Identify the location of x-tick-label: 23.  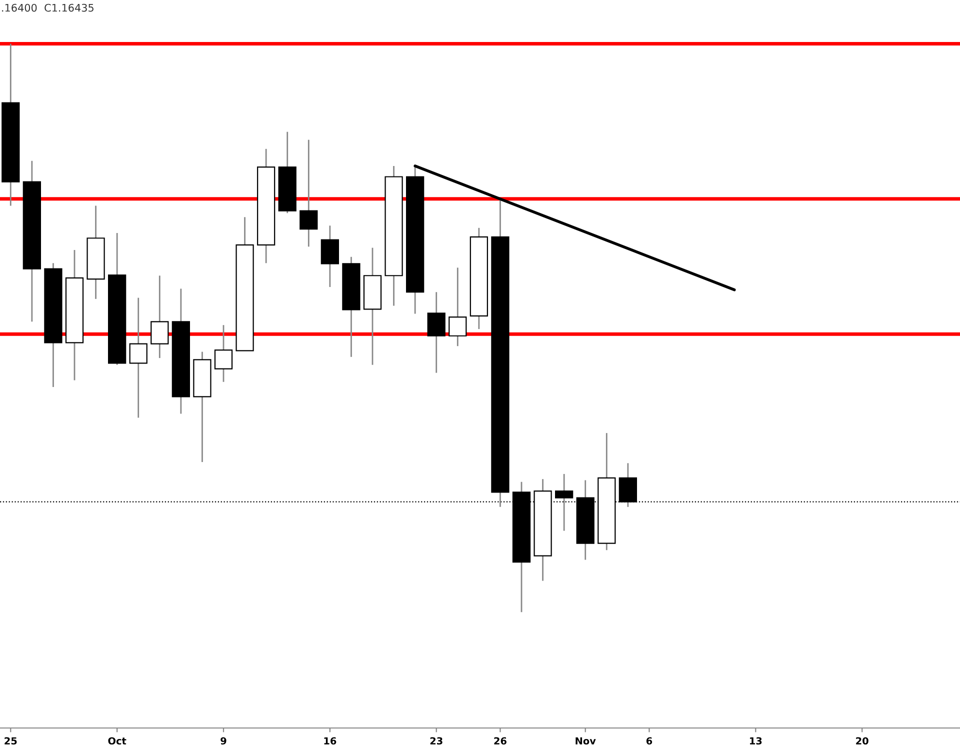
(436, 741).